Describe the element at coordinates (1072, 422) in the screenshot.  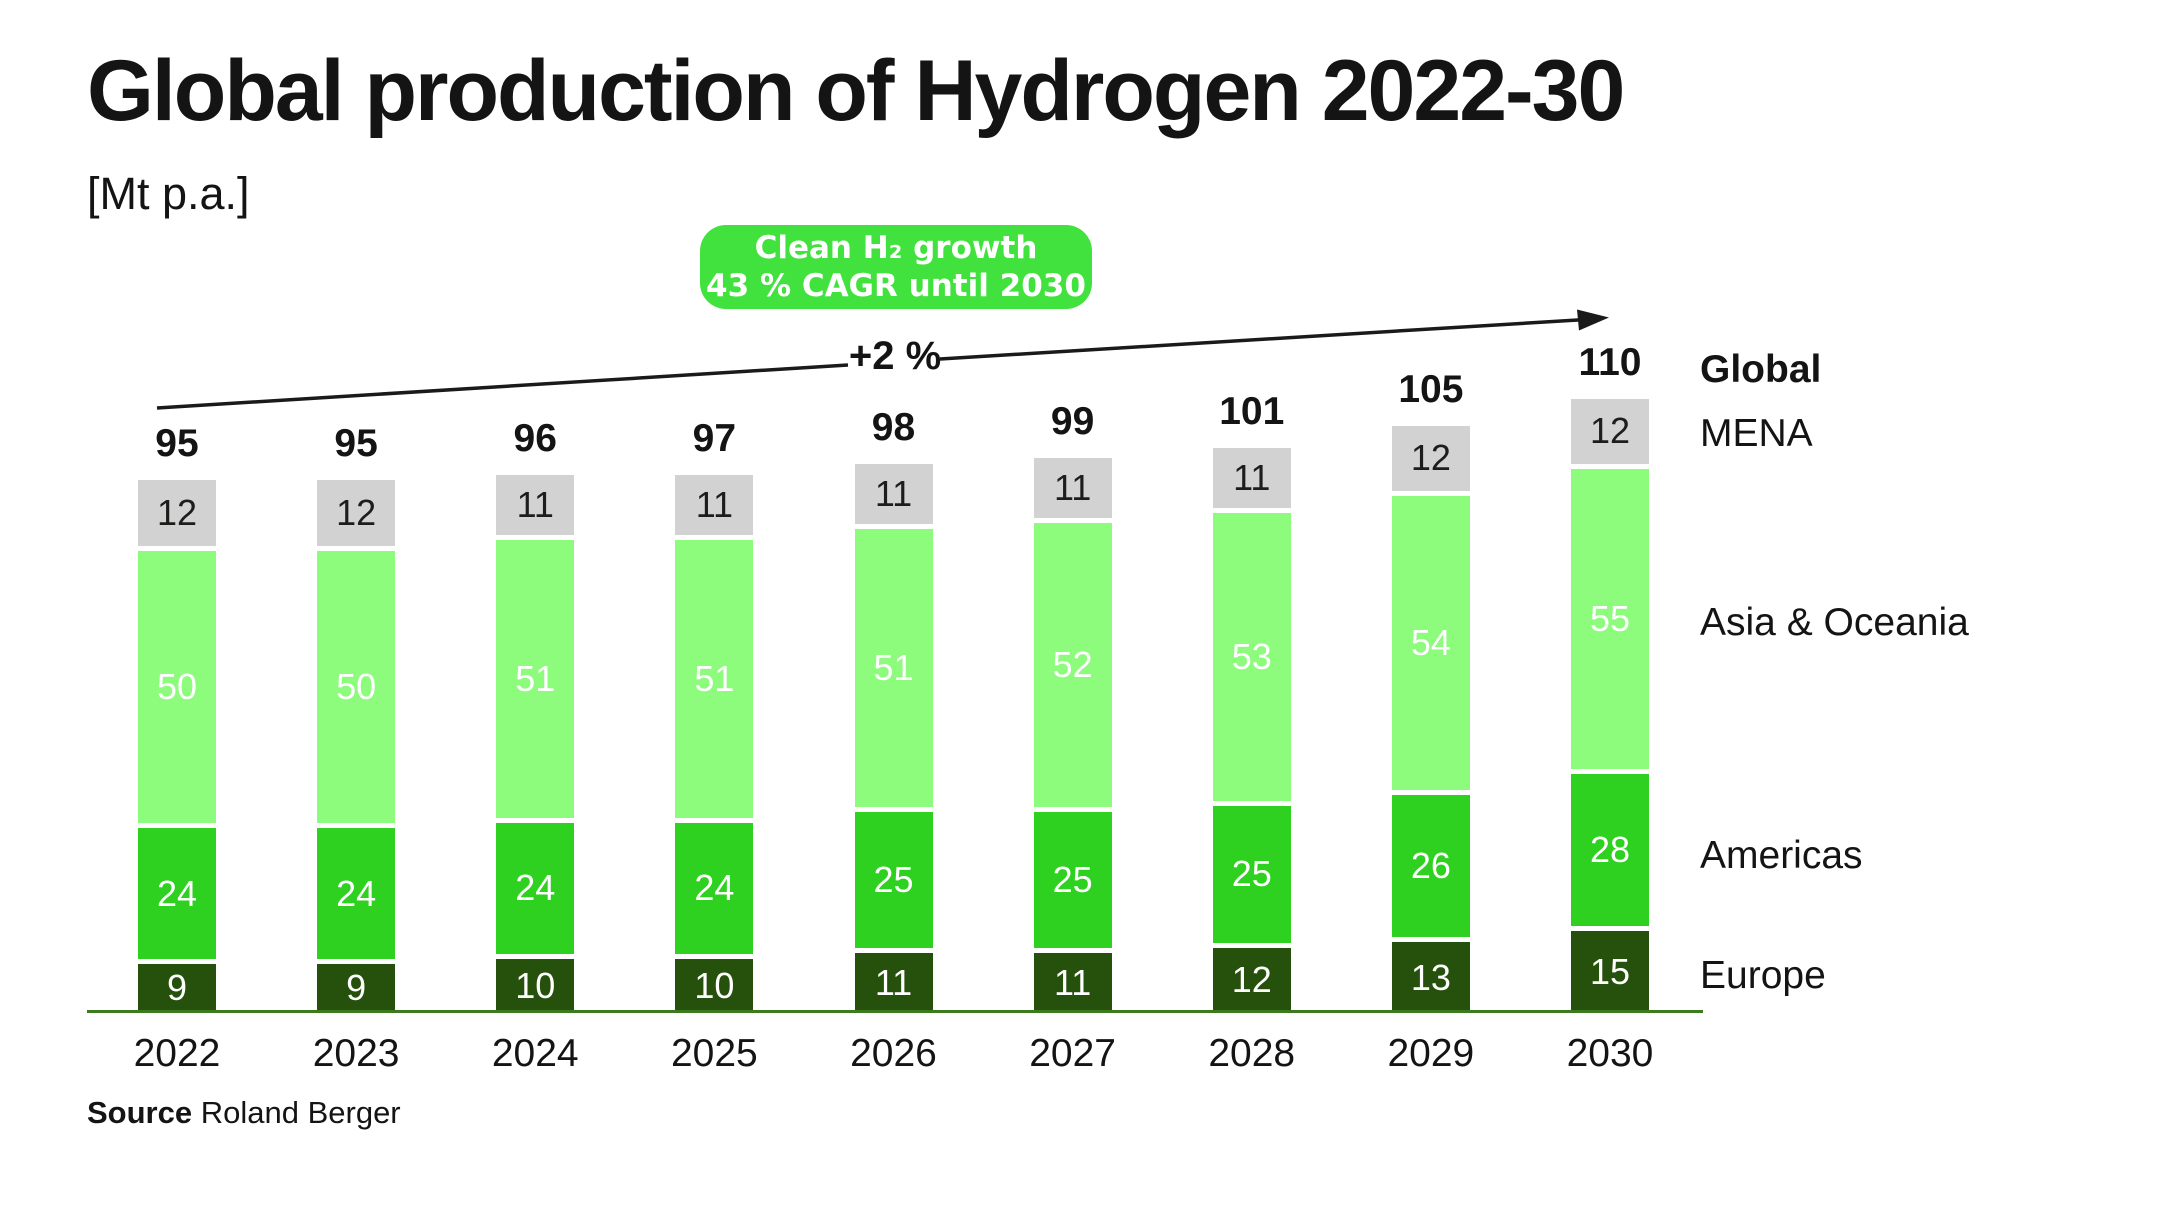
I see `total-2027: 99` at that location.